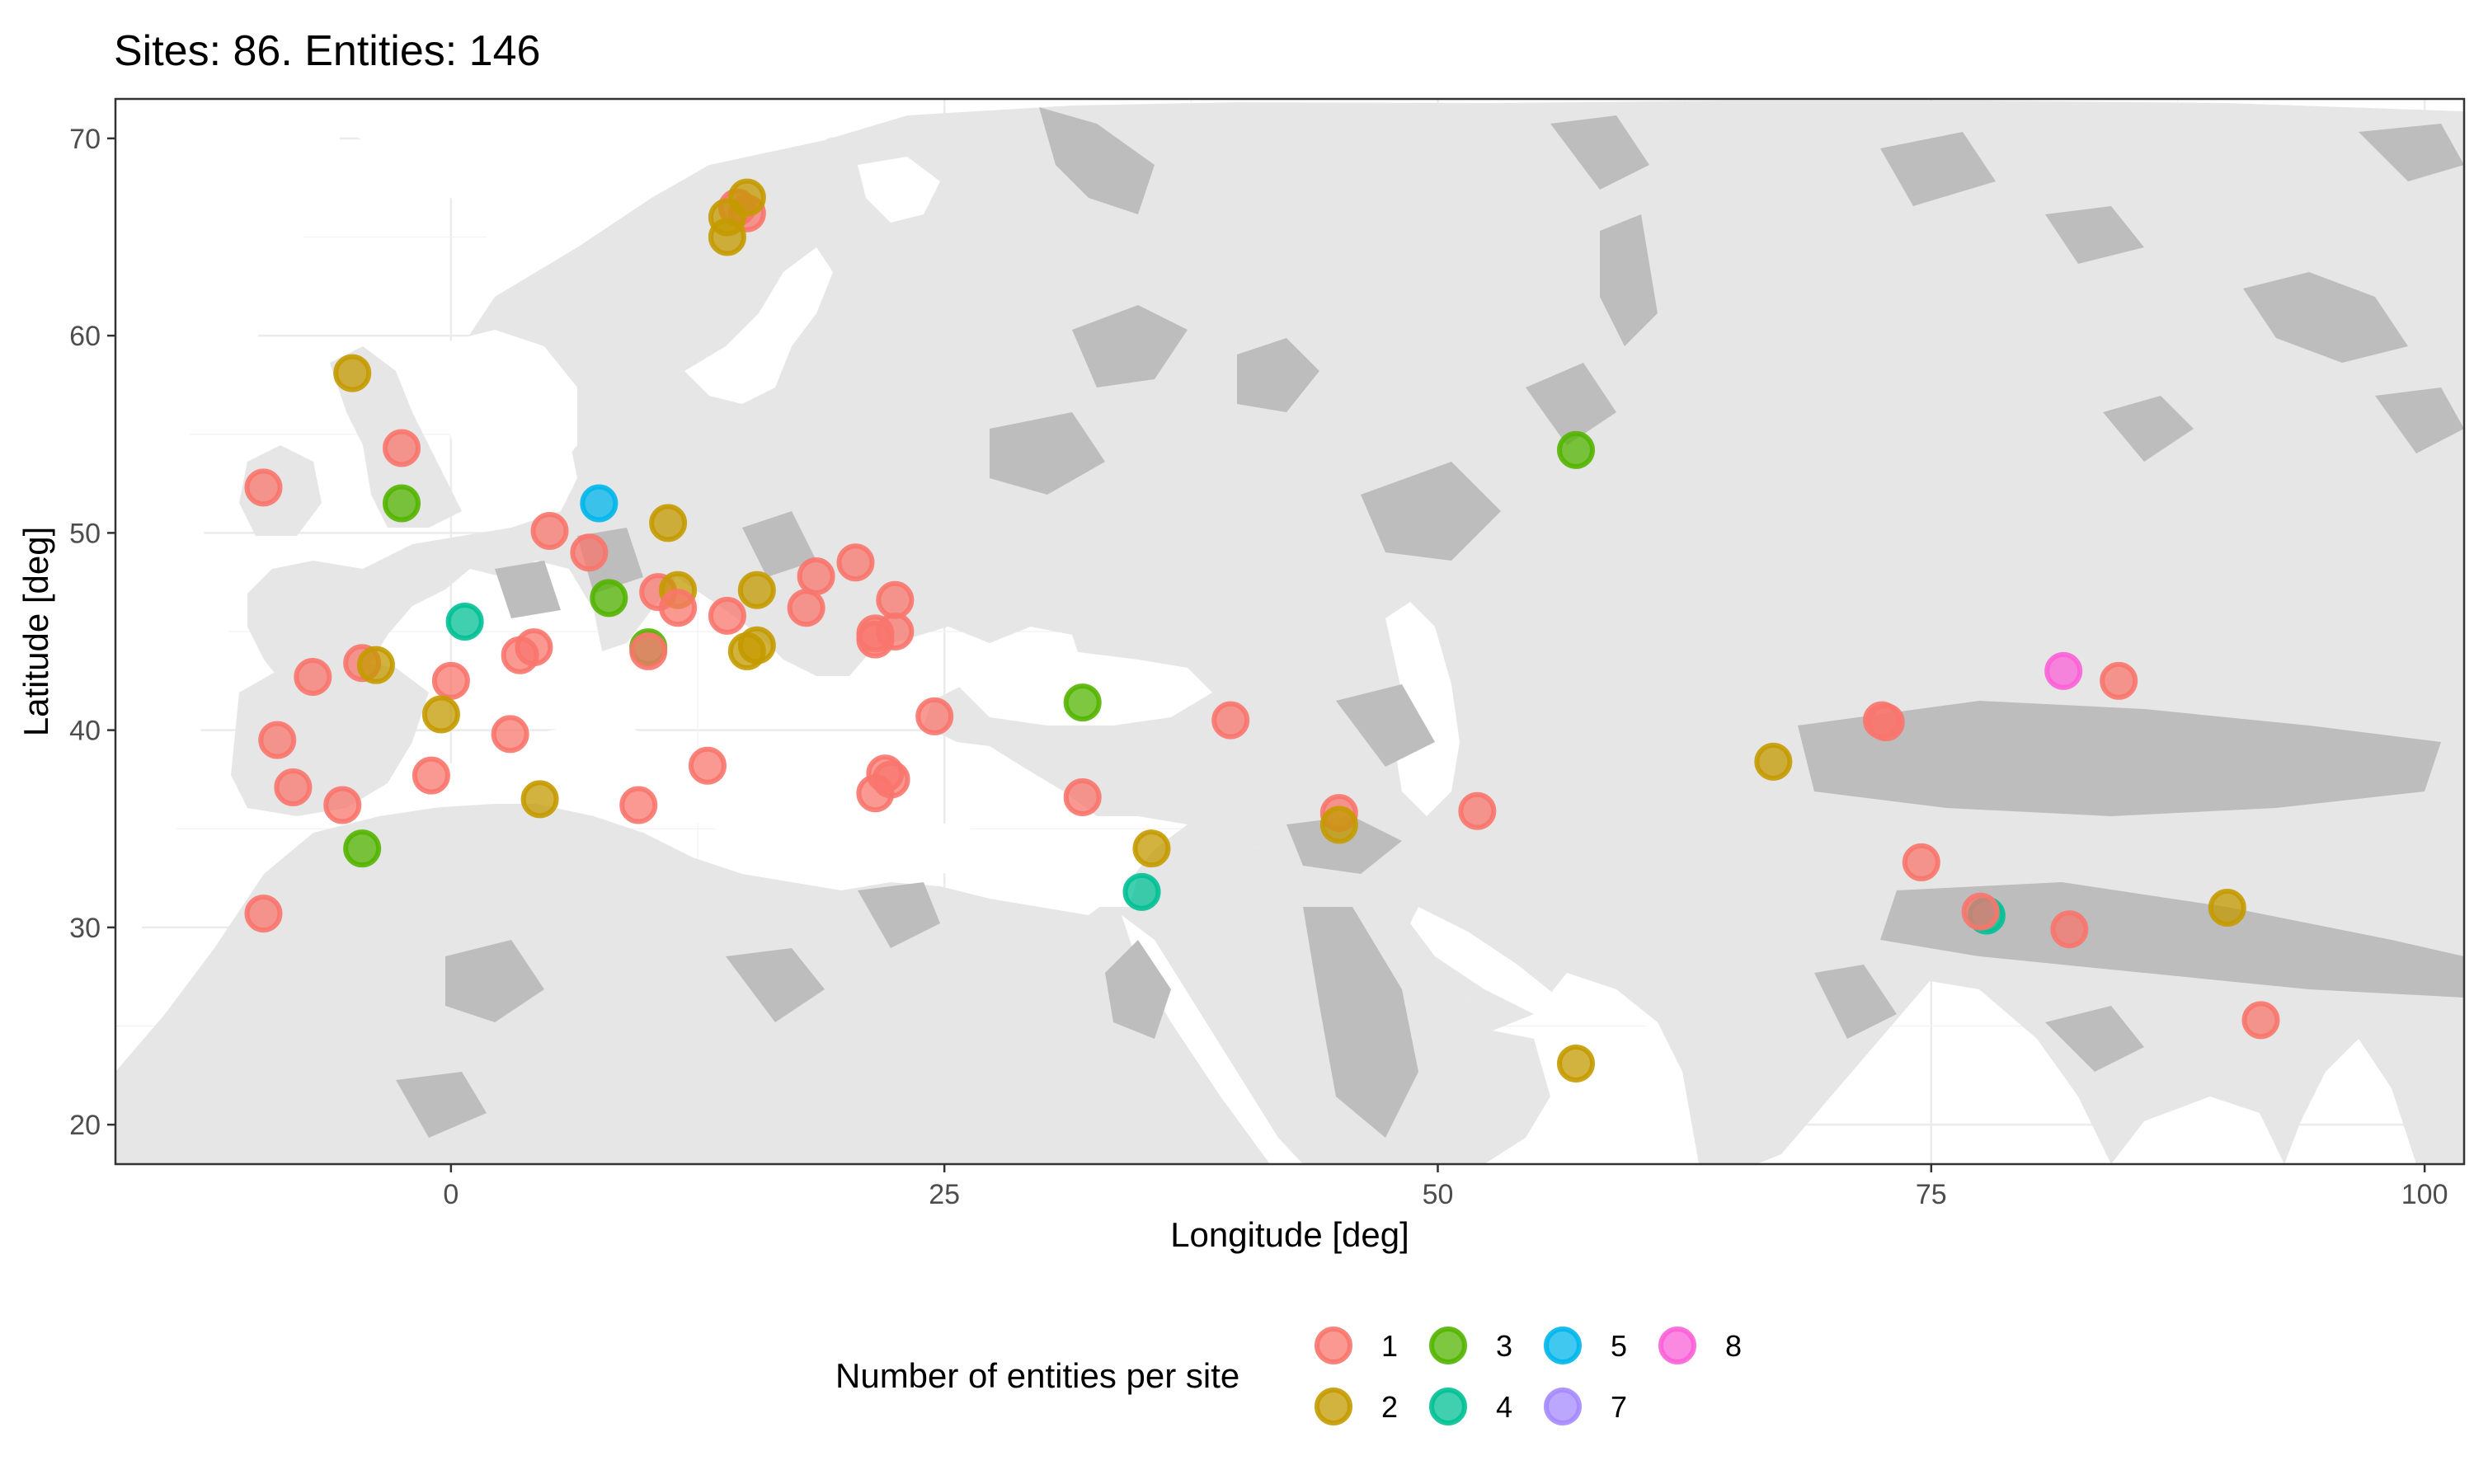 This screenshot has height=1484, width=2474. Describe the element at coordinates (327, 51) in the screenshot. I see `page-title: Sites: 86. Entities: 146` at that location.